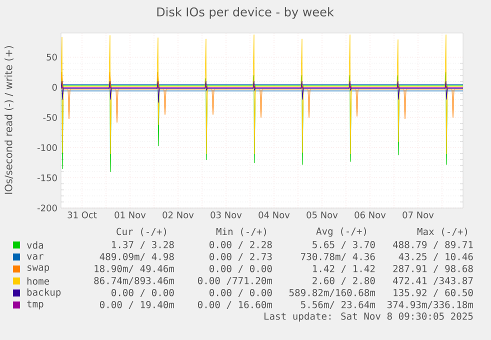 This screenshot has height=340, width=491. What do you see at coordinates (332, 293) in the screenshot?
I see `text: 589.82m/160.68m` at bounding box center [332, 293].